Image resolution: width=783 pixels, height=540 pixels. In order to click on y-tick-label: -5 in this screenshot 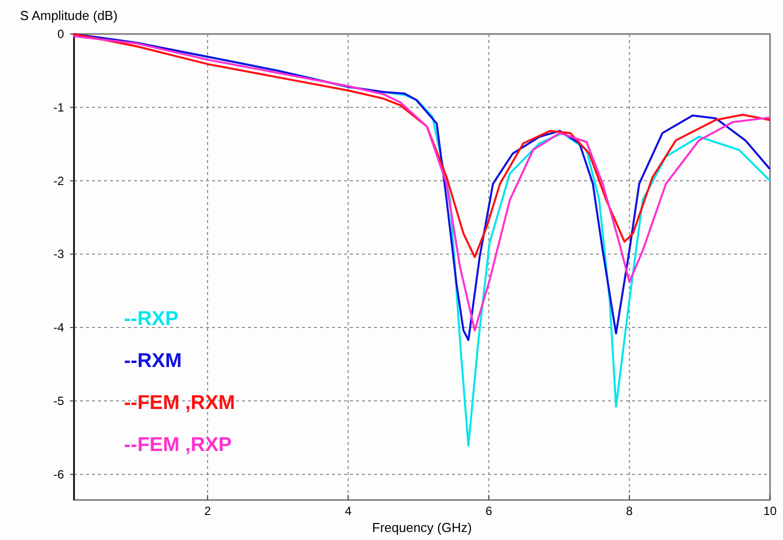, I will do `click(58, 401)`.